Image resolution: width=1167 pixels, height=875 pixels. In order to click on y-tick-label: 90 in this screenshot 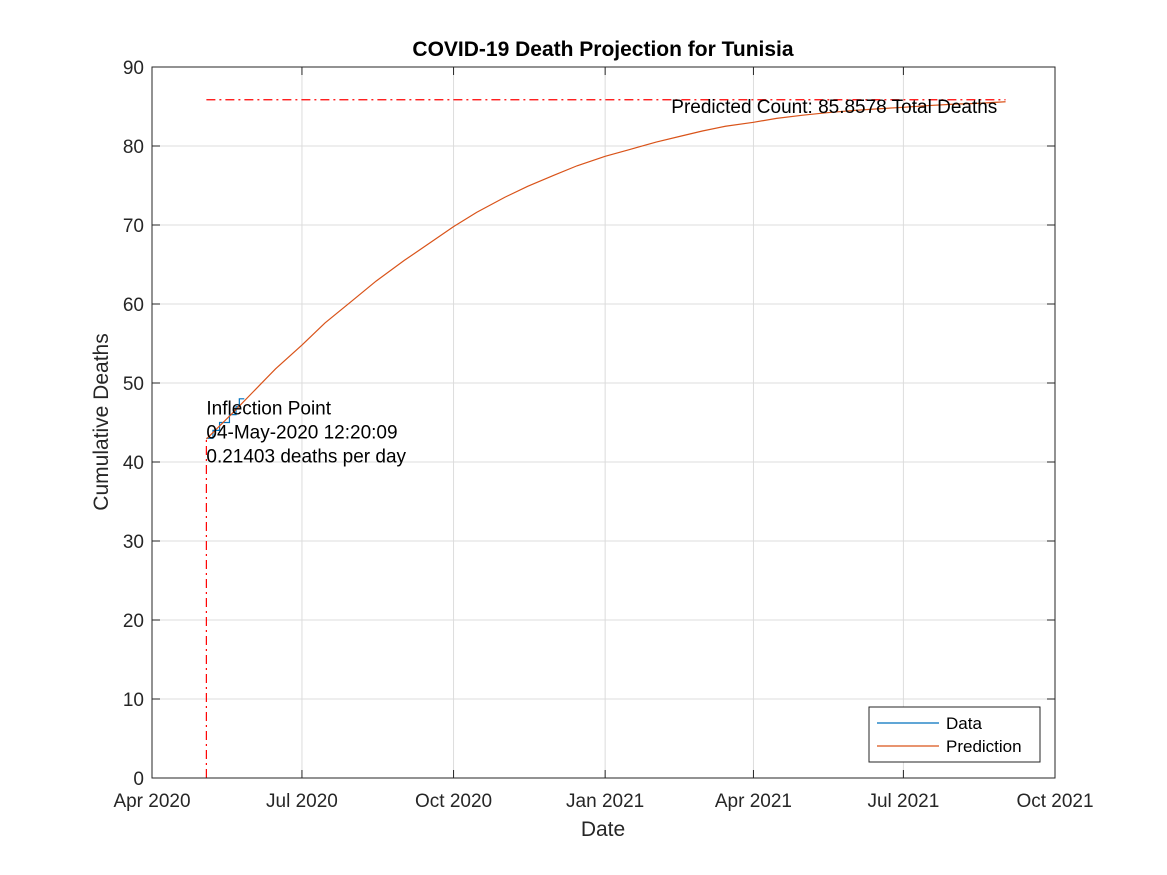, I will do `click(133, 68)`.